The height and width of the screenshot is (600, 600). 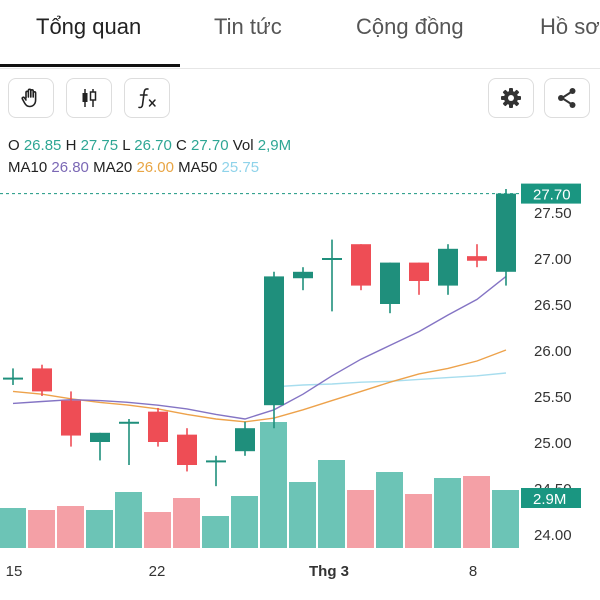 I want to click on price-tick-label: 25.00, so click(x=553, y=443).